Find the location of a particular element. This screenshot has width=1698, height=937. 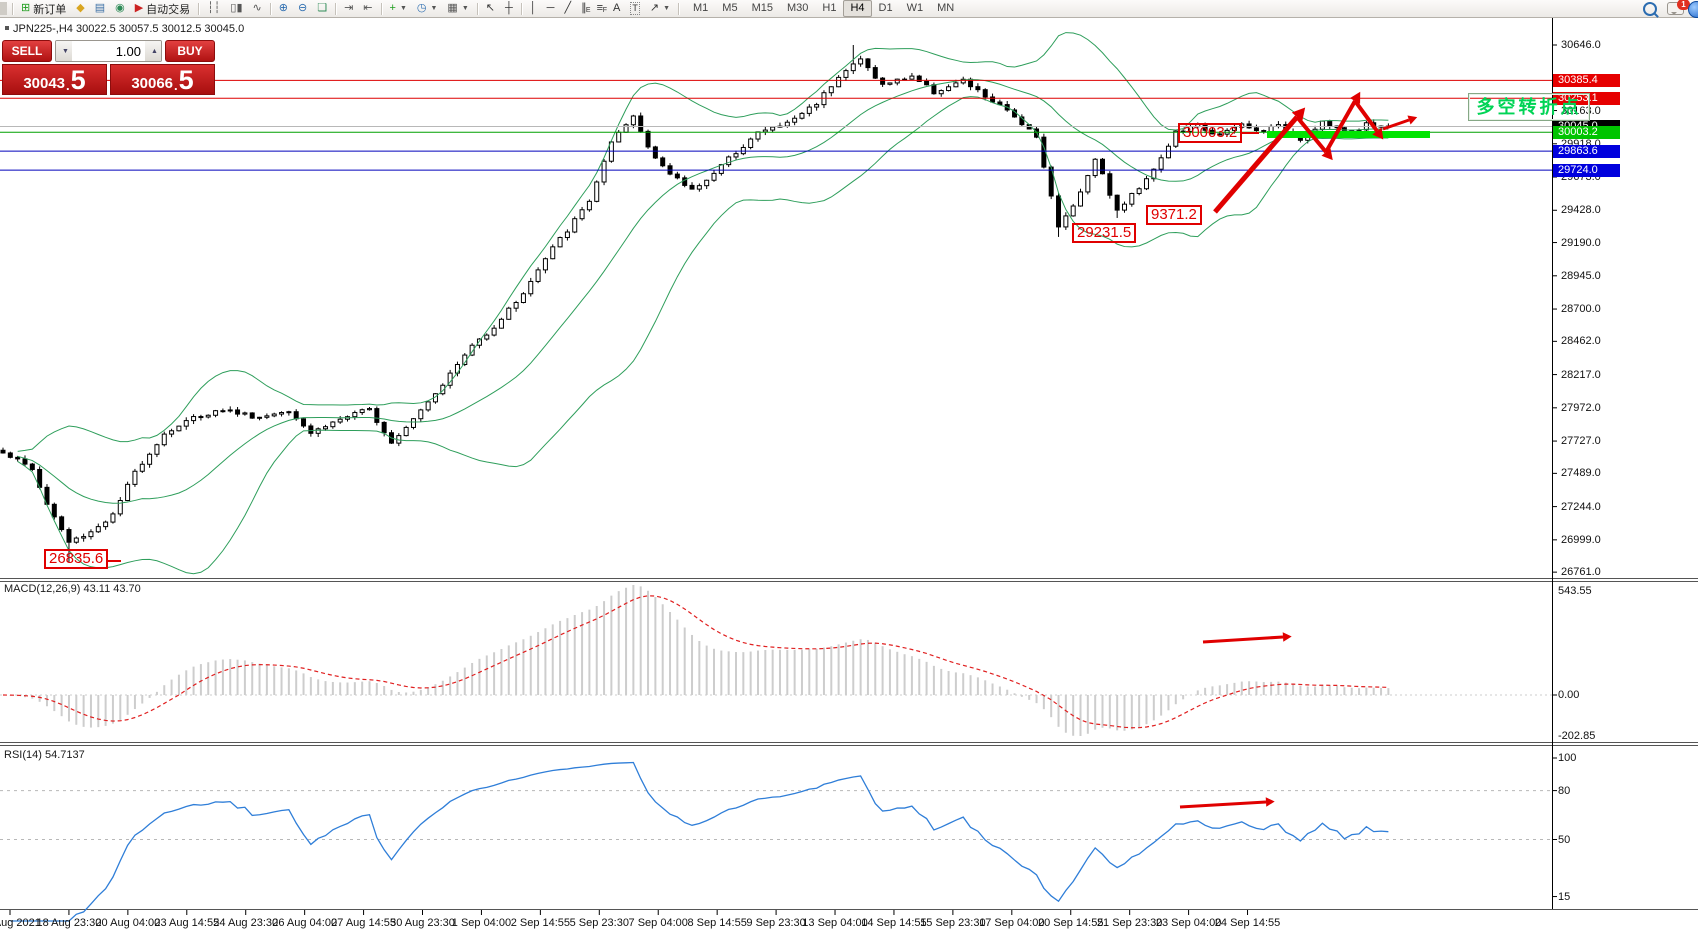

price-tag-annotation: 26835.6 is located at coordinates (76, 559).